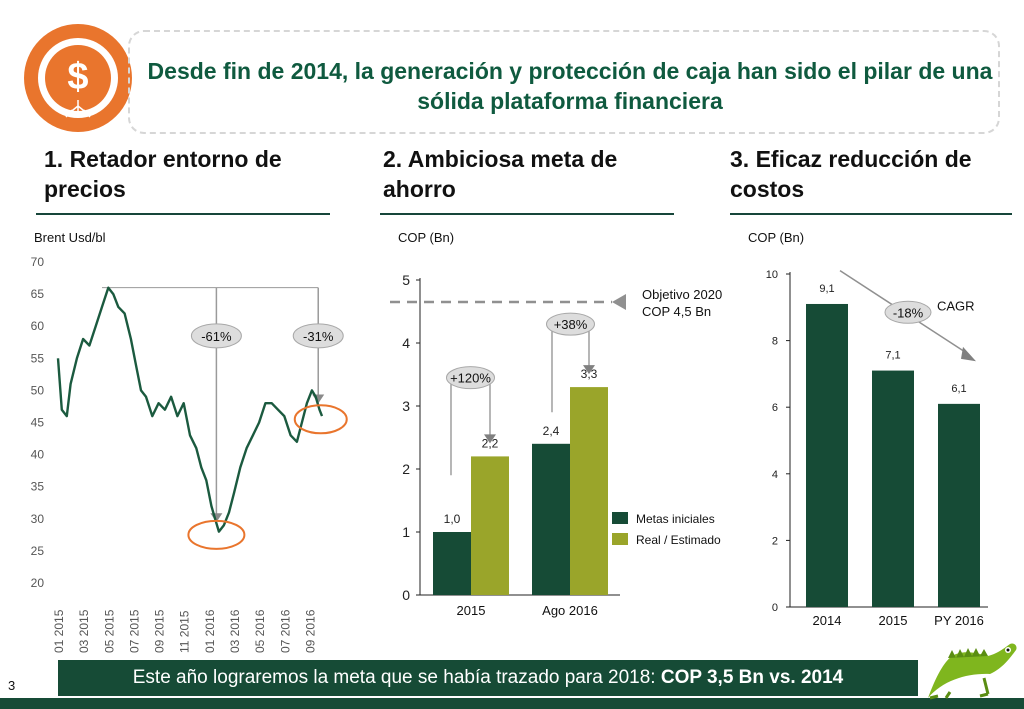 The height and width of the screenshot is (709, 1024). What do you see at coordinates (500, 174) in the screenshot?
I see `section-2-heading: 2. Ambiciosa meta de ahorro` at bounding box center [500, 174].